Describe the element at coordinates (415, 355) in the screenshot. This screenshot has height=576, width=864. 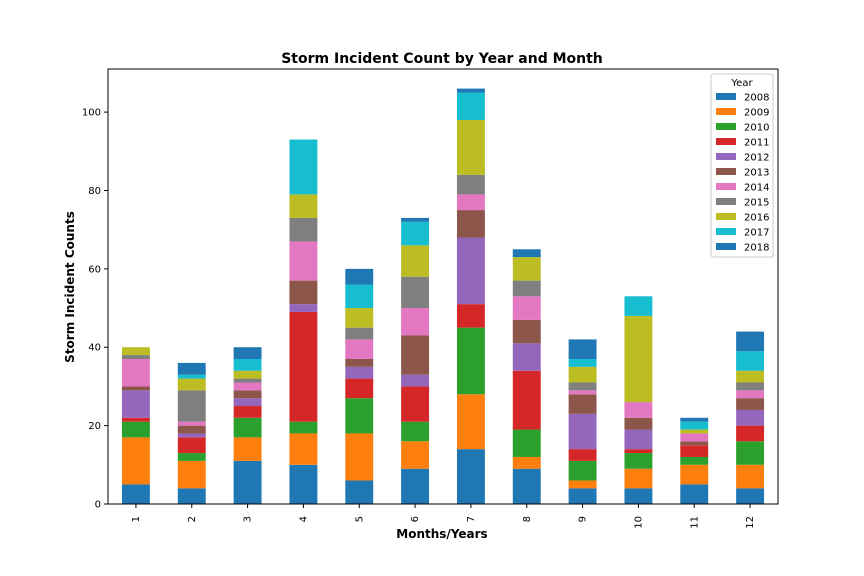
I see `bar-segment-6-2013` at that location.